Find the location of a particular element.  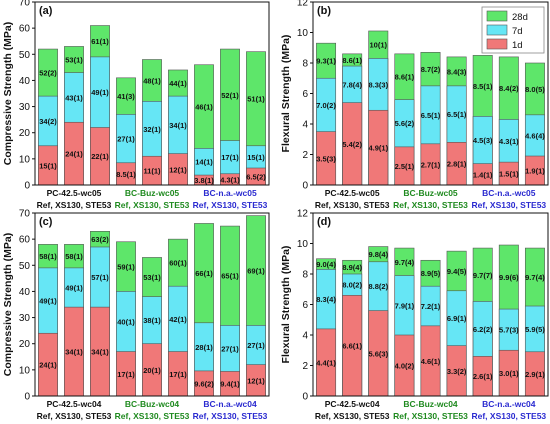

y-tick-label: 0 is located at coordinates (305, 186).